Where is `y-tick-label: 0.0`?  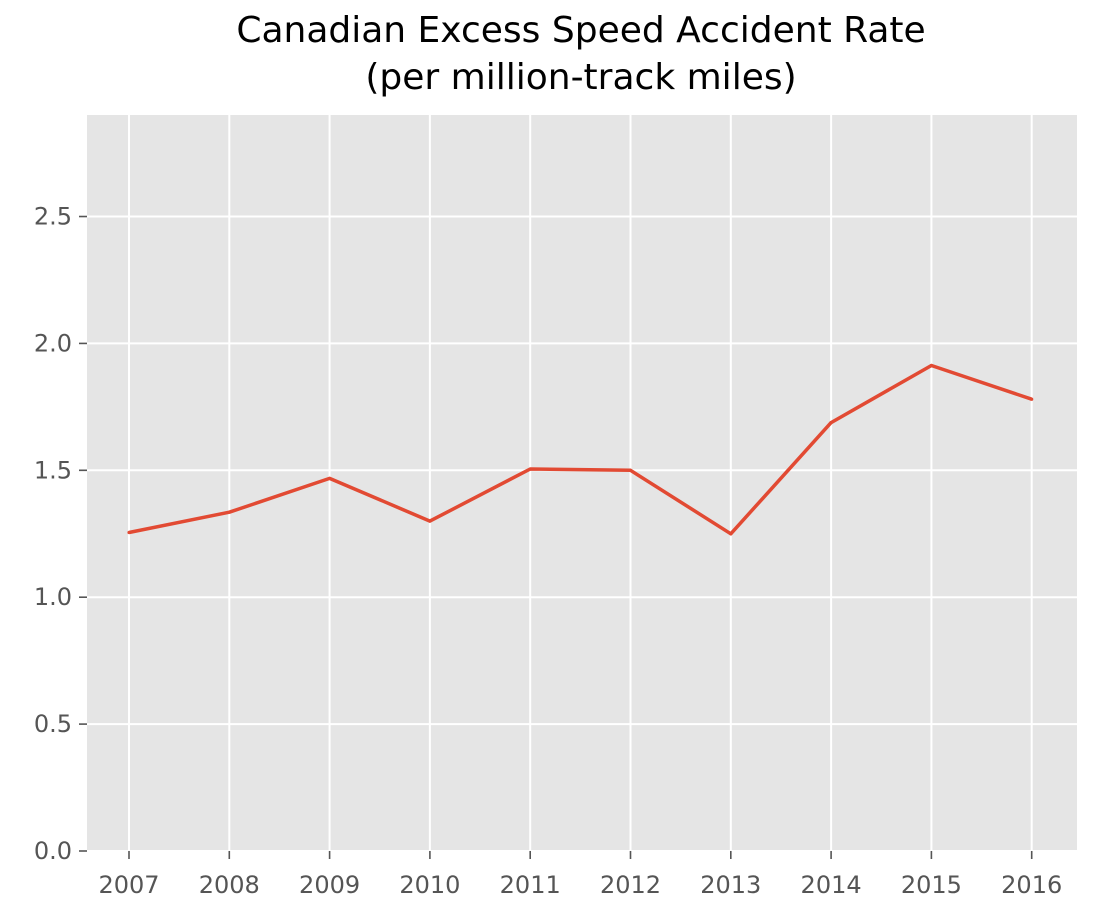
y-tick-label: 0.0 is located at coordinates (53, 851).